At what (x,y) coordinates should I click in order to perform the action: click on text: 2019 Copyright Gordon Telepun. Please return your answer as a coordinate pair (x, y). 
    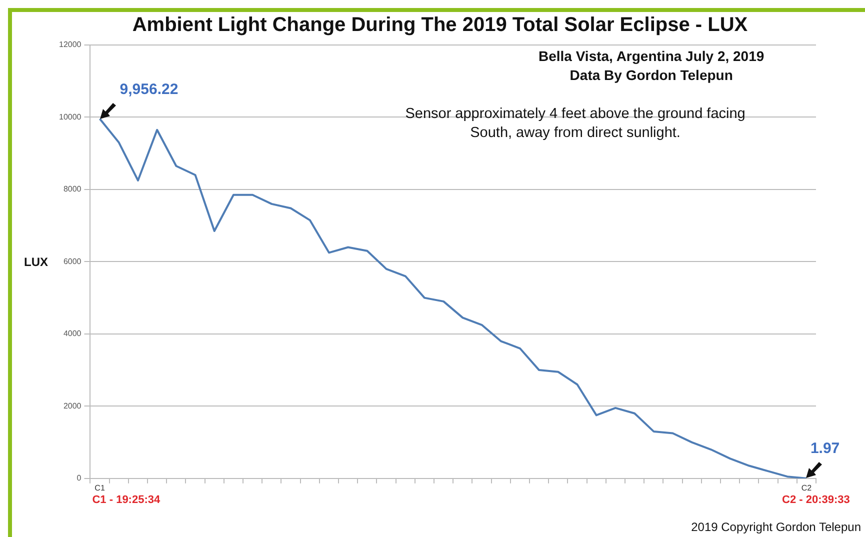
    Looking at the image, I should click on (776, 527).